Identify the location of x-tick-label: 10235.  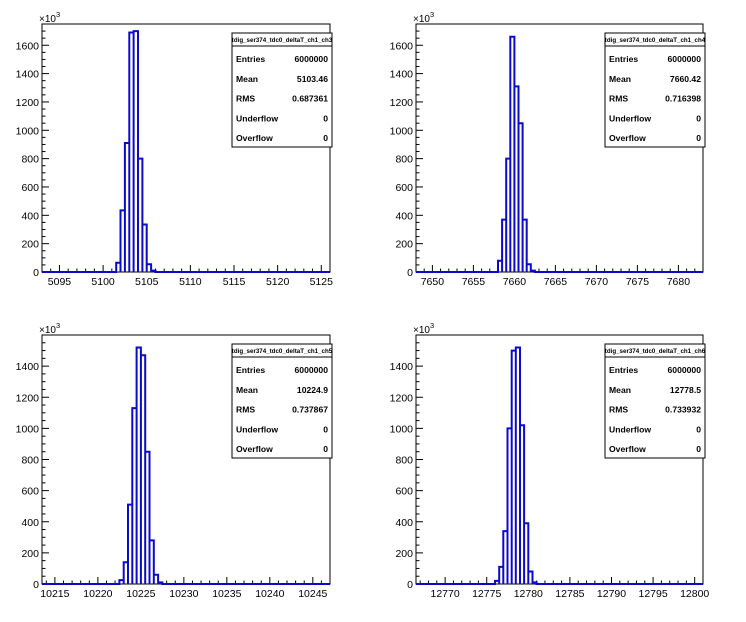
(226, 594).